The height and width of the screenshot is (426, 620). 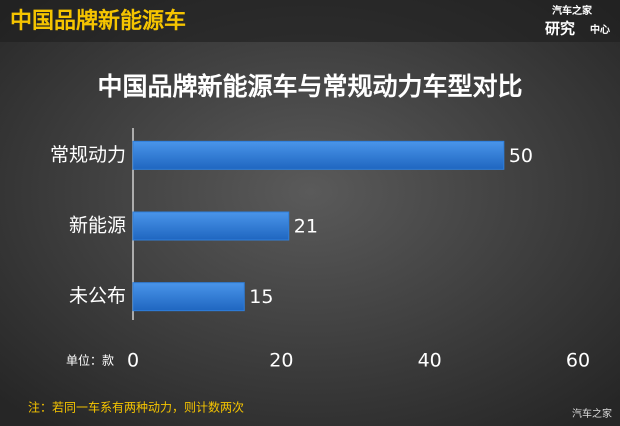 What do you see at coordinates (521, 156) in the screenshot?
I see `value-label: 50` at bounding box center [521, 156].